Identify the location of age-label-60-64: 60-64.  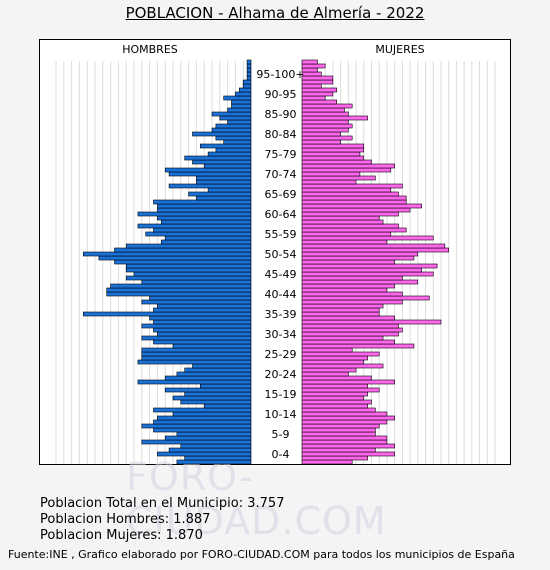
(281, 214).